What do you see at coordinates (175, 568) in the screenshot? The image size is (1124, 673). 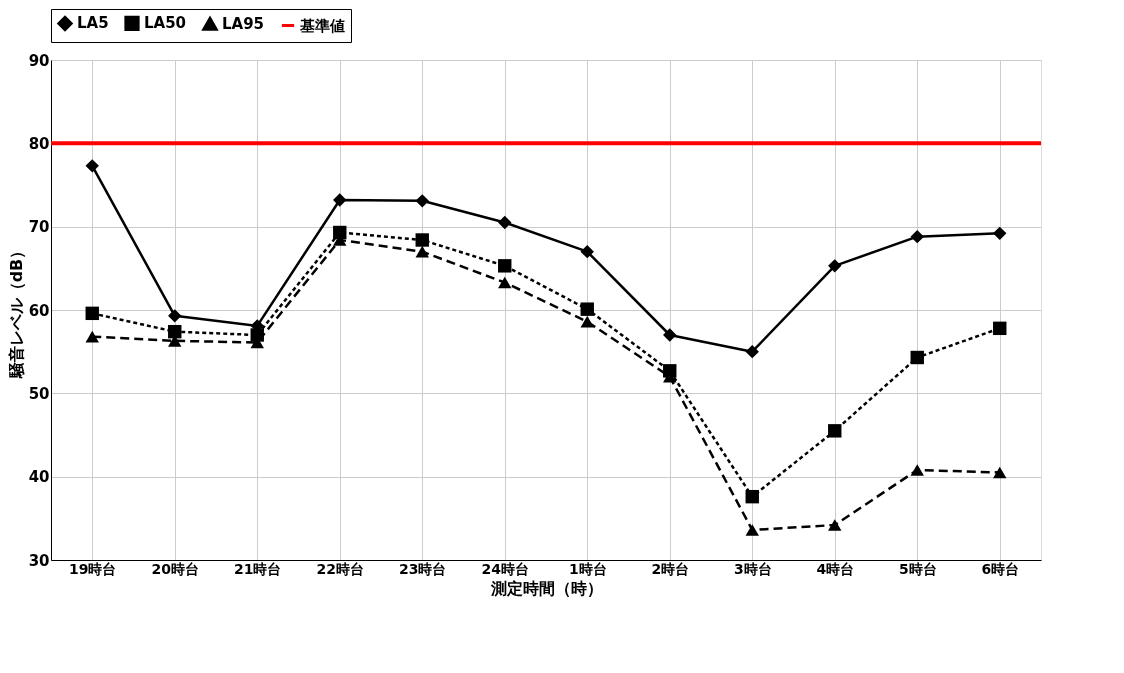 I see `x-tick-label: 20時台` at bounding box center [175, 568].